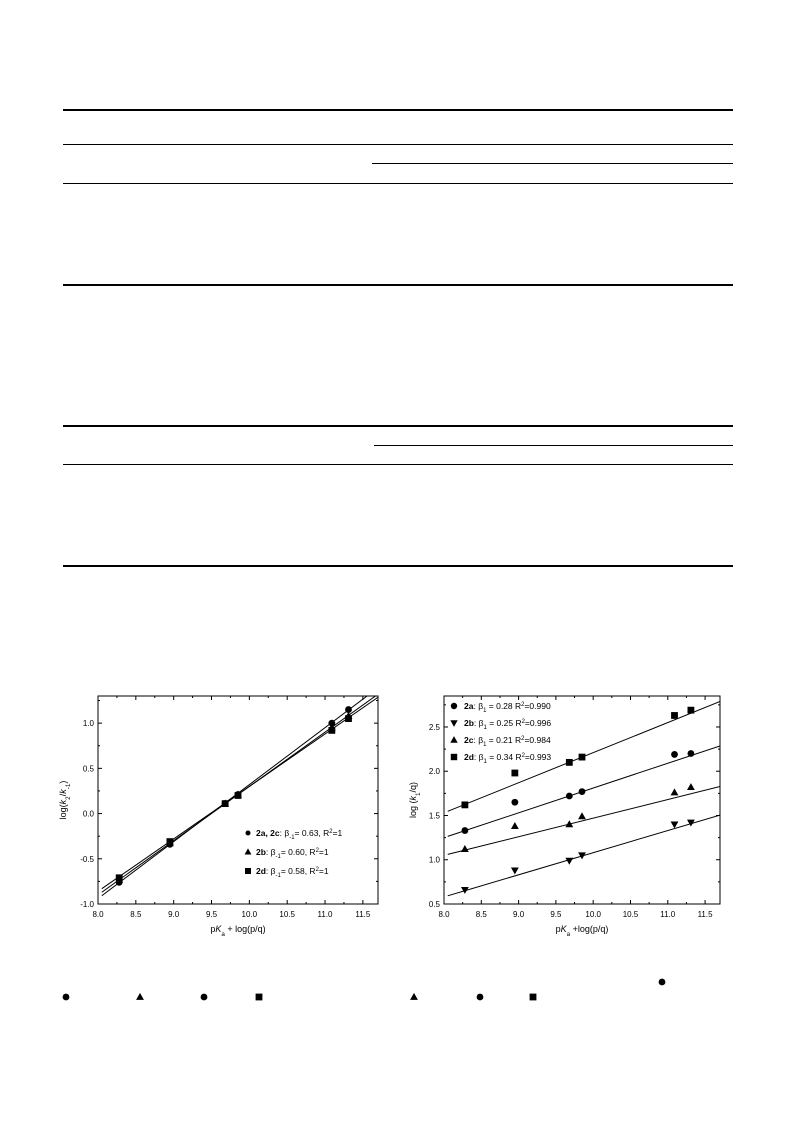 This screenshot has width=793, height=1121. Describe the element at coordinates (552, 163) in the screenshot. I see `table1-subheader-rule` at that location.